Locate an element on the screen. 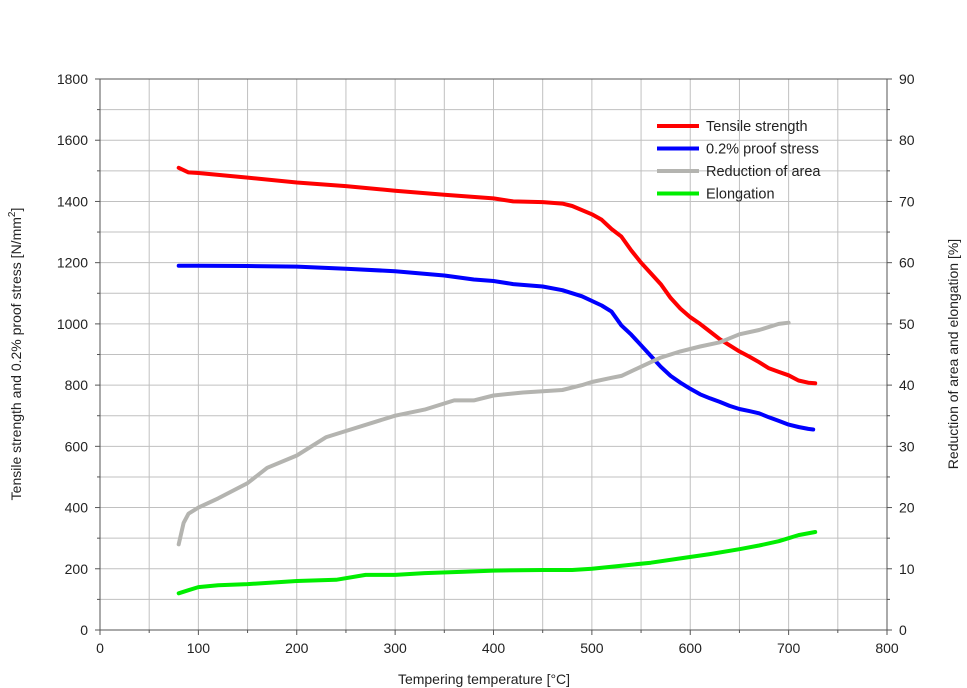 The image size is (967, 688). y-left-tick-label: 1000 is located at coordinates (72, 324).